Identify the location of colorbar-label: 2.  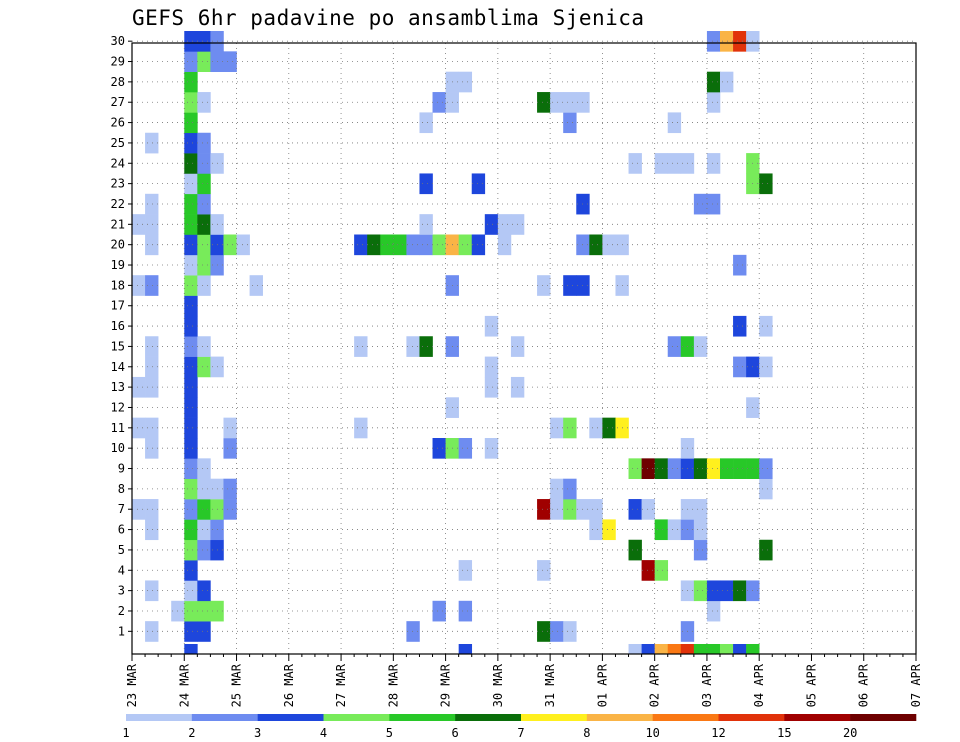
(191, 733).